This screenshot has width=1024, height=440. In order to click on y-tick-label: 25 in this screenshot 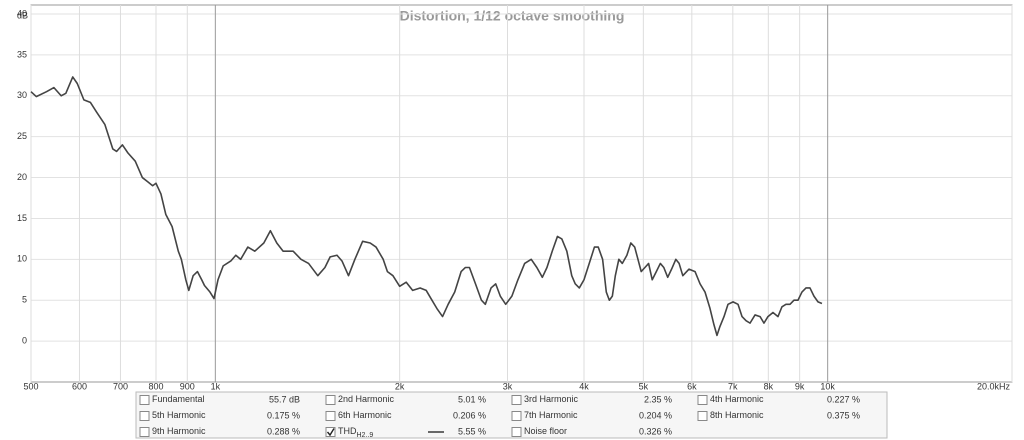, I will do `click(22, 136)`.